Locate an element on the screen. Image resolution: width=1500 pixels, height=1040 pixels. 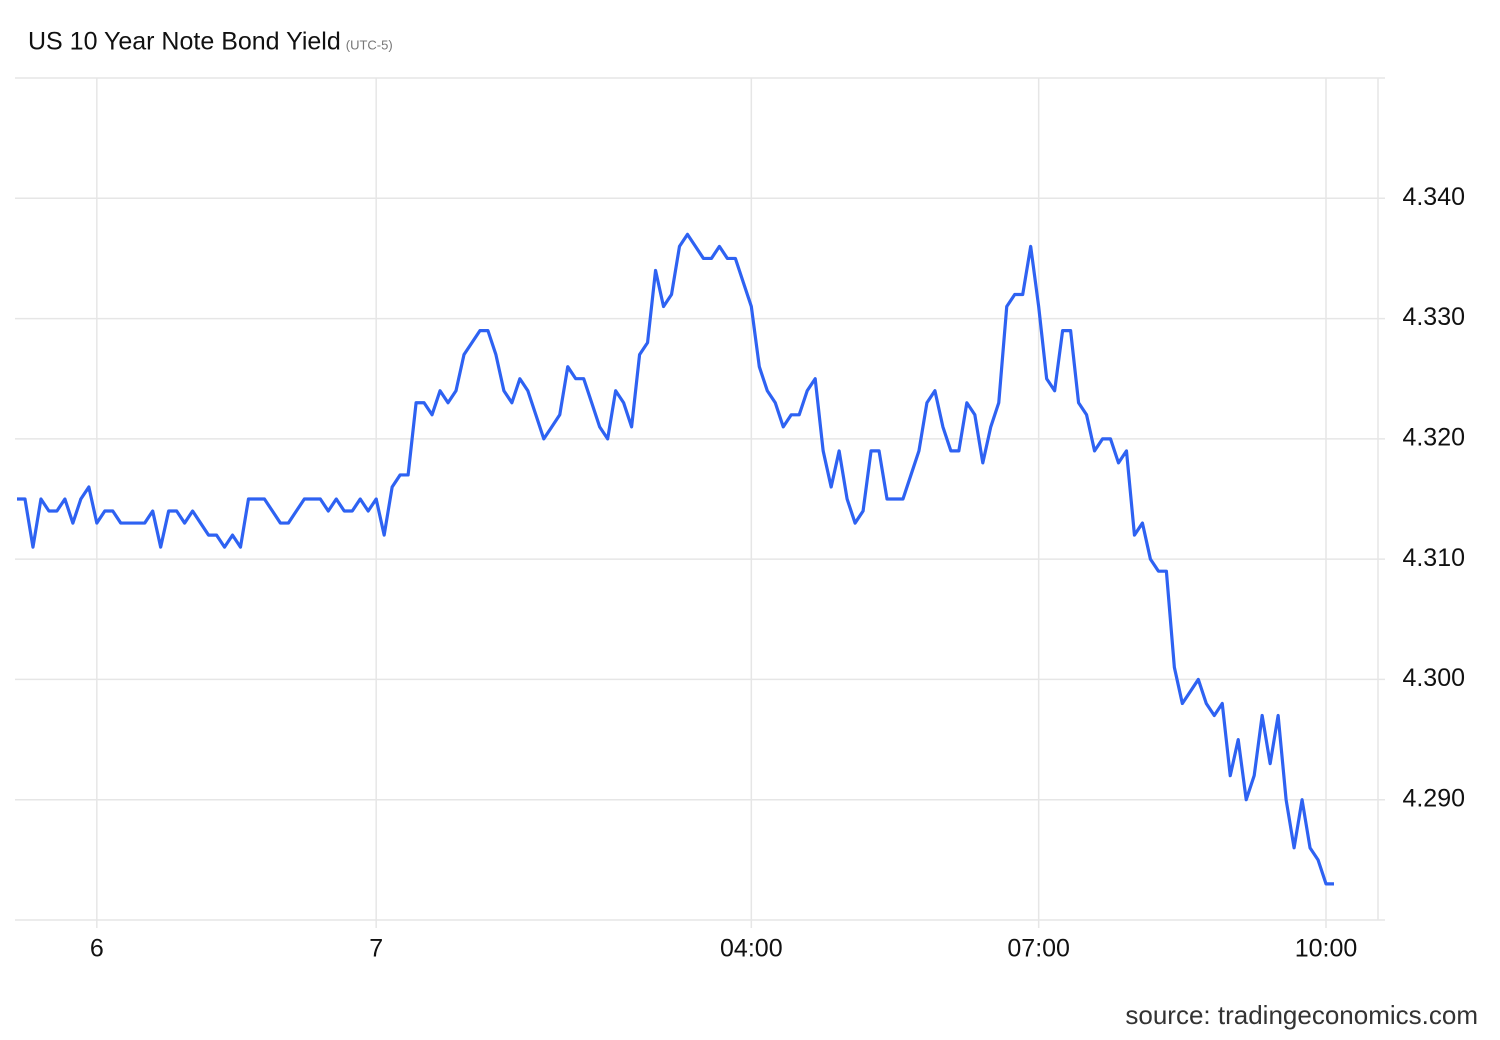
y-tick-label: 4.340 is located at coordinates (1433, 197).